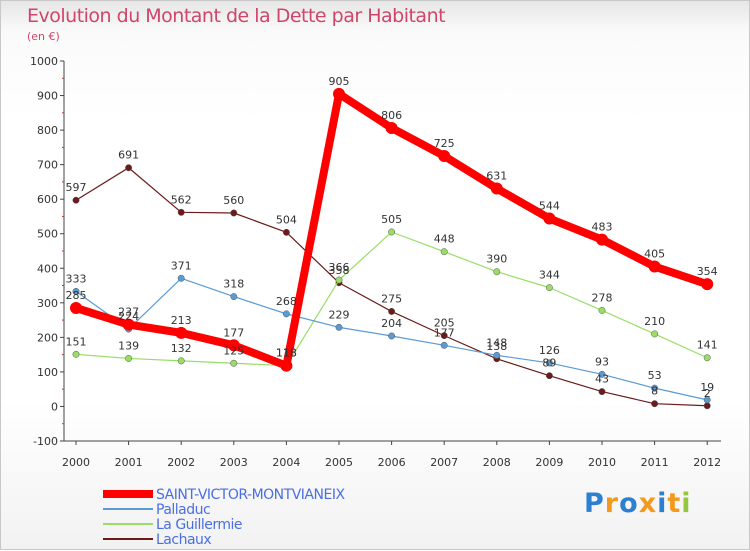  What do you see at coordinates (234, 462) in the screenshot?
I see `x-tick-label: 2003` at bounding box center [234, 462].